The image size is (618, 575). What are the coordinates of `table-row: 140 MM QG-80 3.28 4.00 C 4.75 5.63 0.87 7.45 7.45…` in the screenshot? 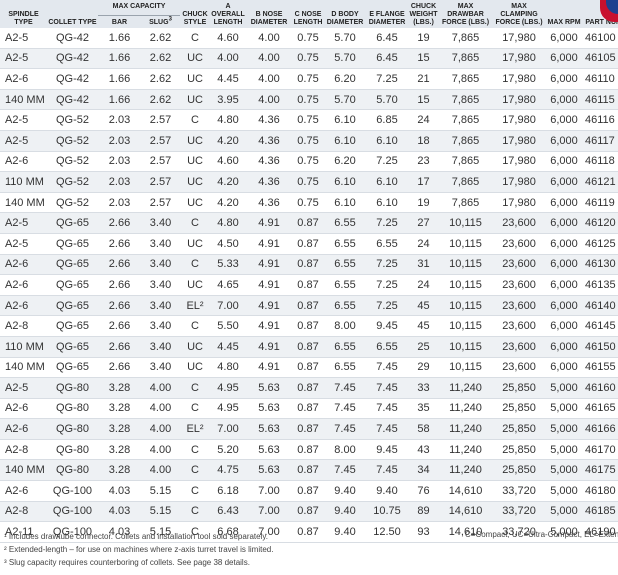 It's located at (309, 470).